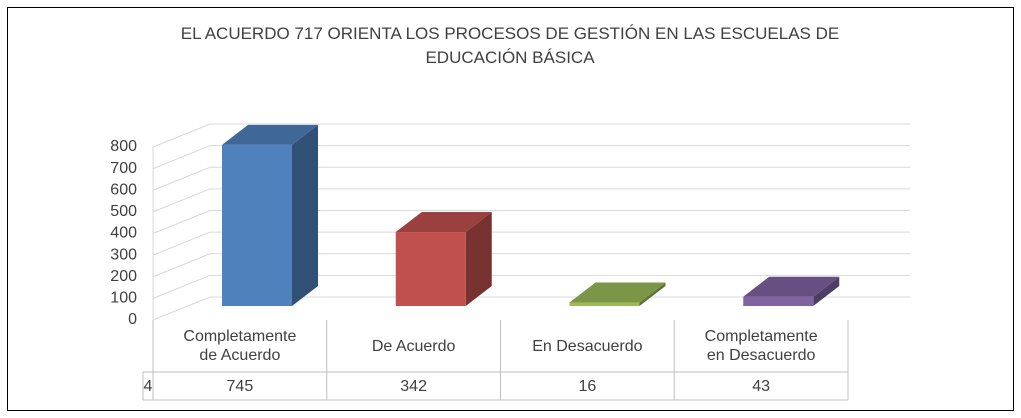  I want to click on y-tick-label: 0, so click(132, 319).